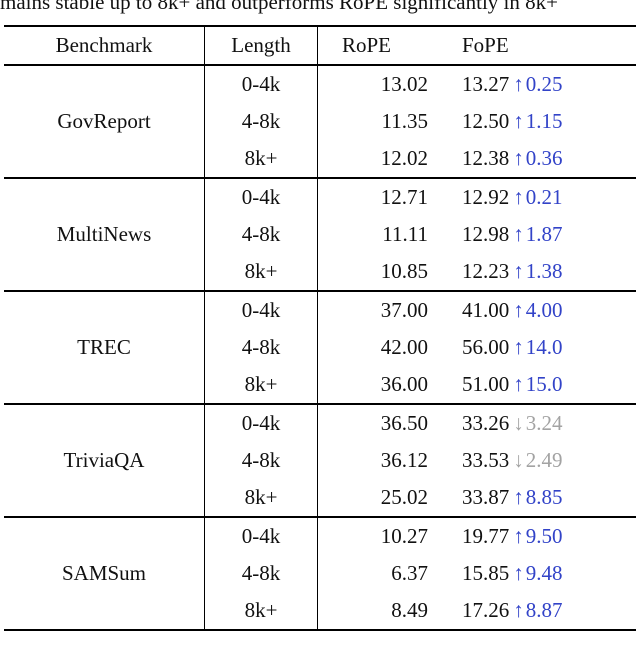 Image resolution: width=640 pixels, height=648 pixels. I want to click on fope-value: 12.50, so click(486, 121).